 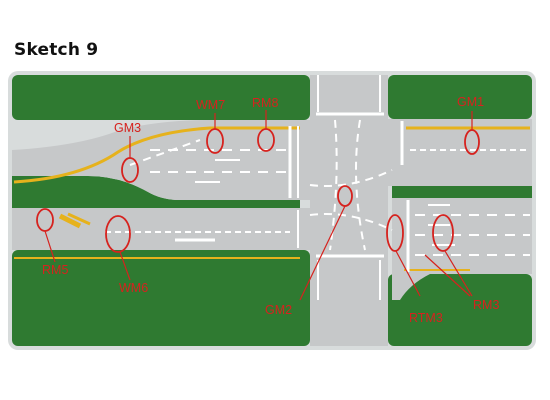 What do you see at coordinates (118, 234) in the screenshot?
I see `circle-wm6` at bounding box center [118, 234].